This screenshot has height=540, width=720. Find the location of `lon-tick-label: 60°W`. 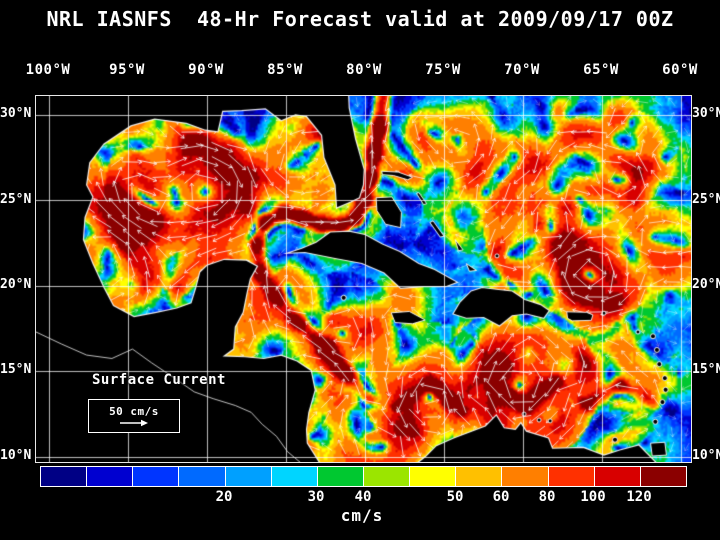

lon-tick-label: 60°W is located at coordinates (680, 70).